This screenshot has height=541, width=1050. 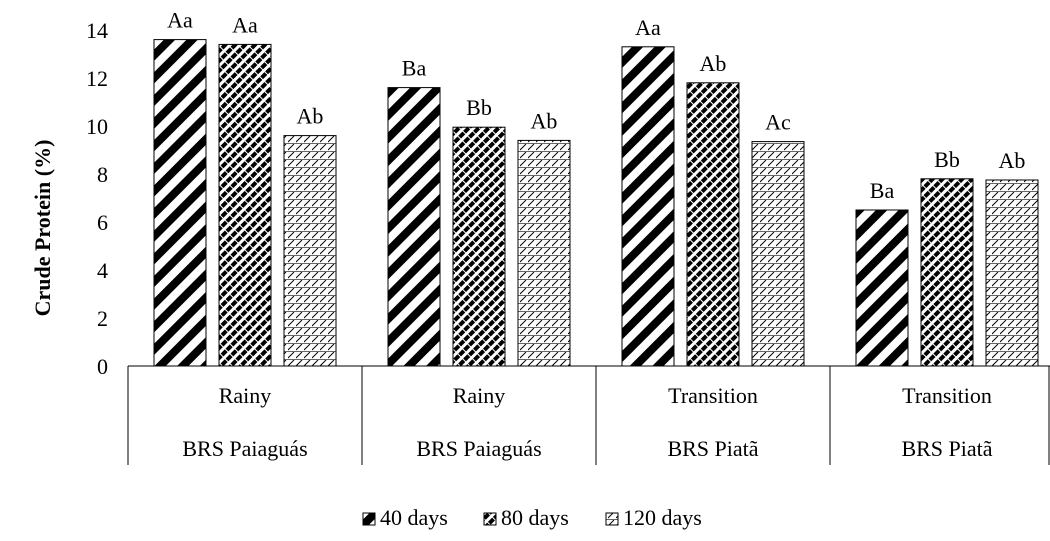 What do you see at coordinates (102, 366) in the screenshot?
I see `y-tick-label: 0` at bounding box center [102, 366].